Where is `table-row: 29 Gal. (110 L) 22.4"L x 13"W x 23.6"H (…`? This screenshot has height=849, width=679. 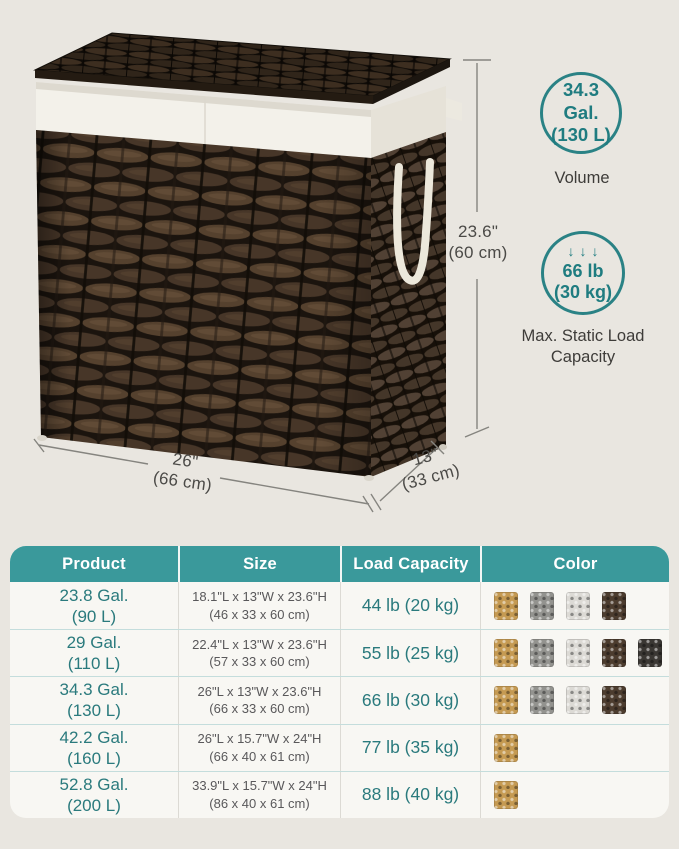 table-row: 29 Gal. (110 L) 22.4"L x 13"W x 23.6"H (… is located at coordinates (339, 653).